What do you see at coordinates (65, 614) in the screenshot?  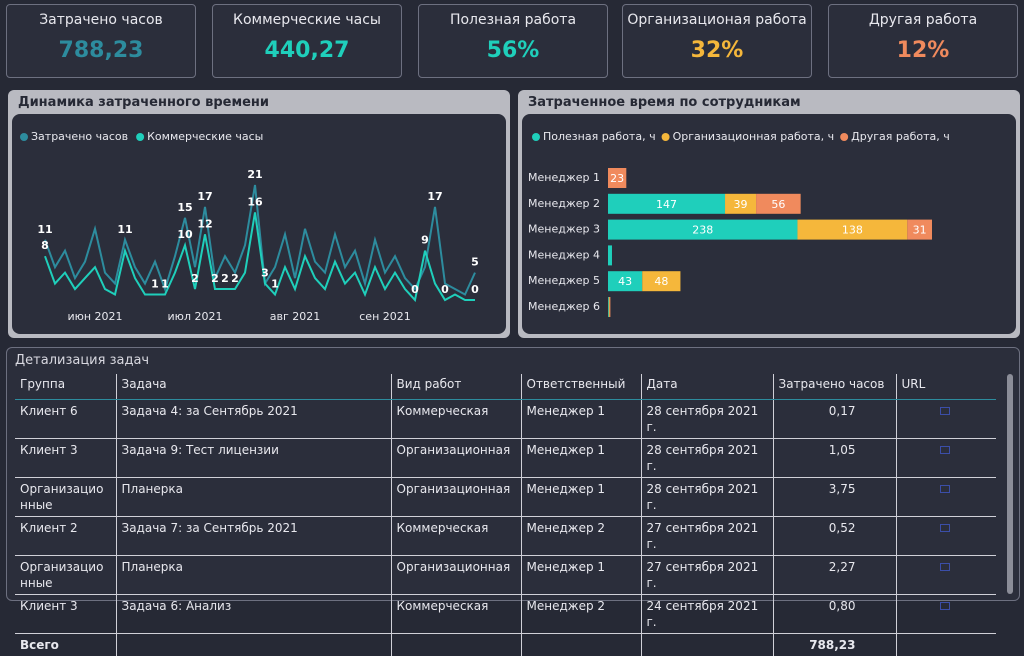 I see `table-cell: Клиент 3` at bounding box center [65, 614].